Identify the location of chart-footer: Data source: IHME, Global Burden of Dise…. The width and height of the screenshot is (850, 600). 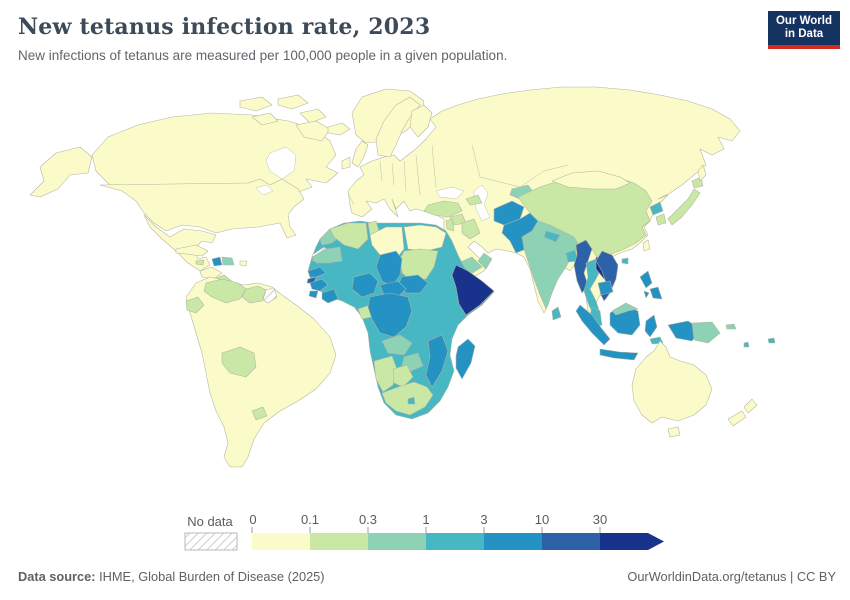
(427, 576).